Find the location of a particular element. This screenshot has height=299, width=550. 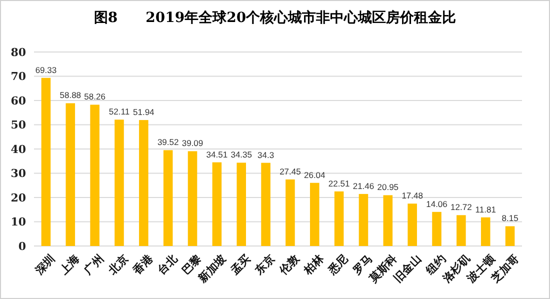

y-tick-label: 20 is located at coordinates (18, 197).